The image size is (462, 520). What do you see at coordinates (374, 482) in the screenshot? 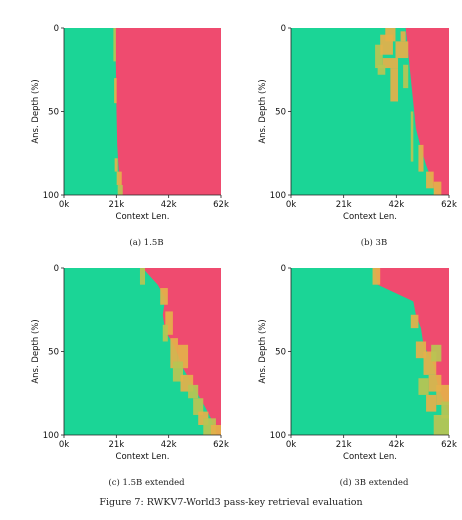
I see `subplot-caption: (d) 3B extended` at bounding box center [374, 482].